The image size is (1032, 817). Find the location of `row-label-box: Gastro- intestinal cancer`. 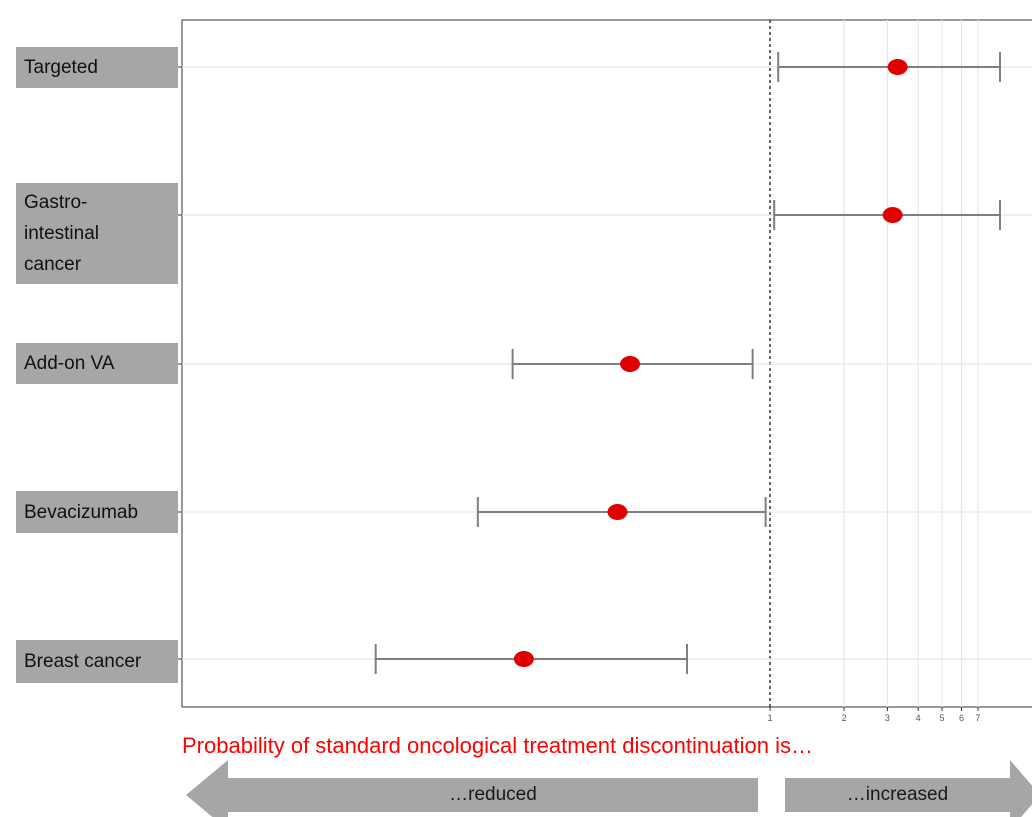

row-label-box: Gastro- intestinal cancer is located at coordinates (97, 233).